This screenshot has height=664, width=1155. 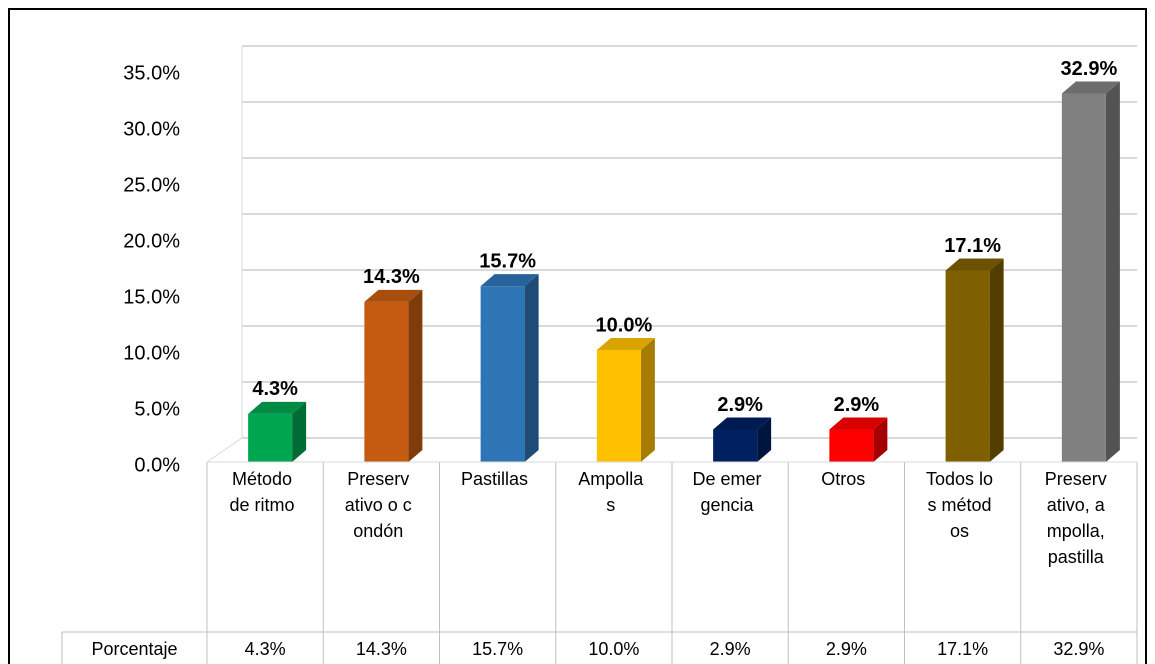 What do you see at coordinates (843, 479) in the screenshot?
I see `x-tick-label: Otros` at bounding box center [843, 479].